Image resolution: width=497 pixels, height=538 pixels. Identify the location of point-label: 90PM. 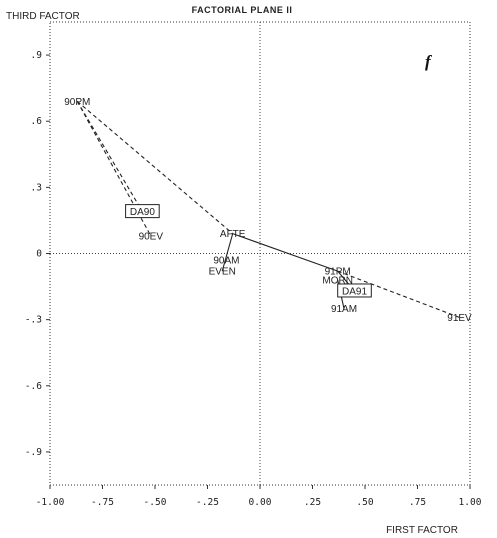
(77, 102).